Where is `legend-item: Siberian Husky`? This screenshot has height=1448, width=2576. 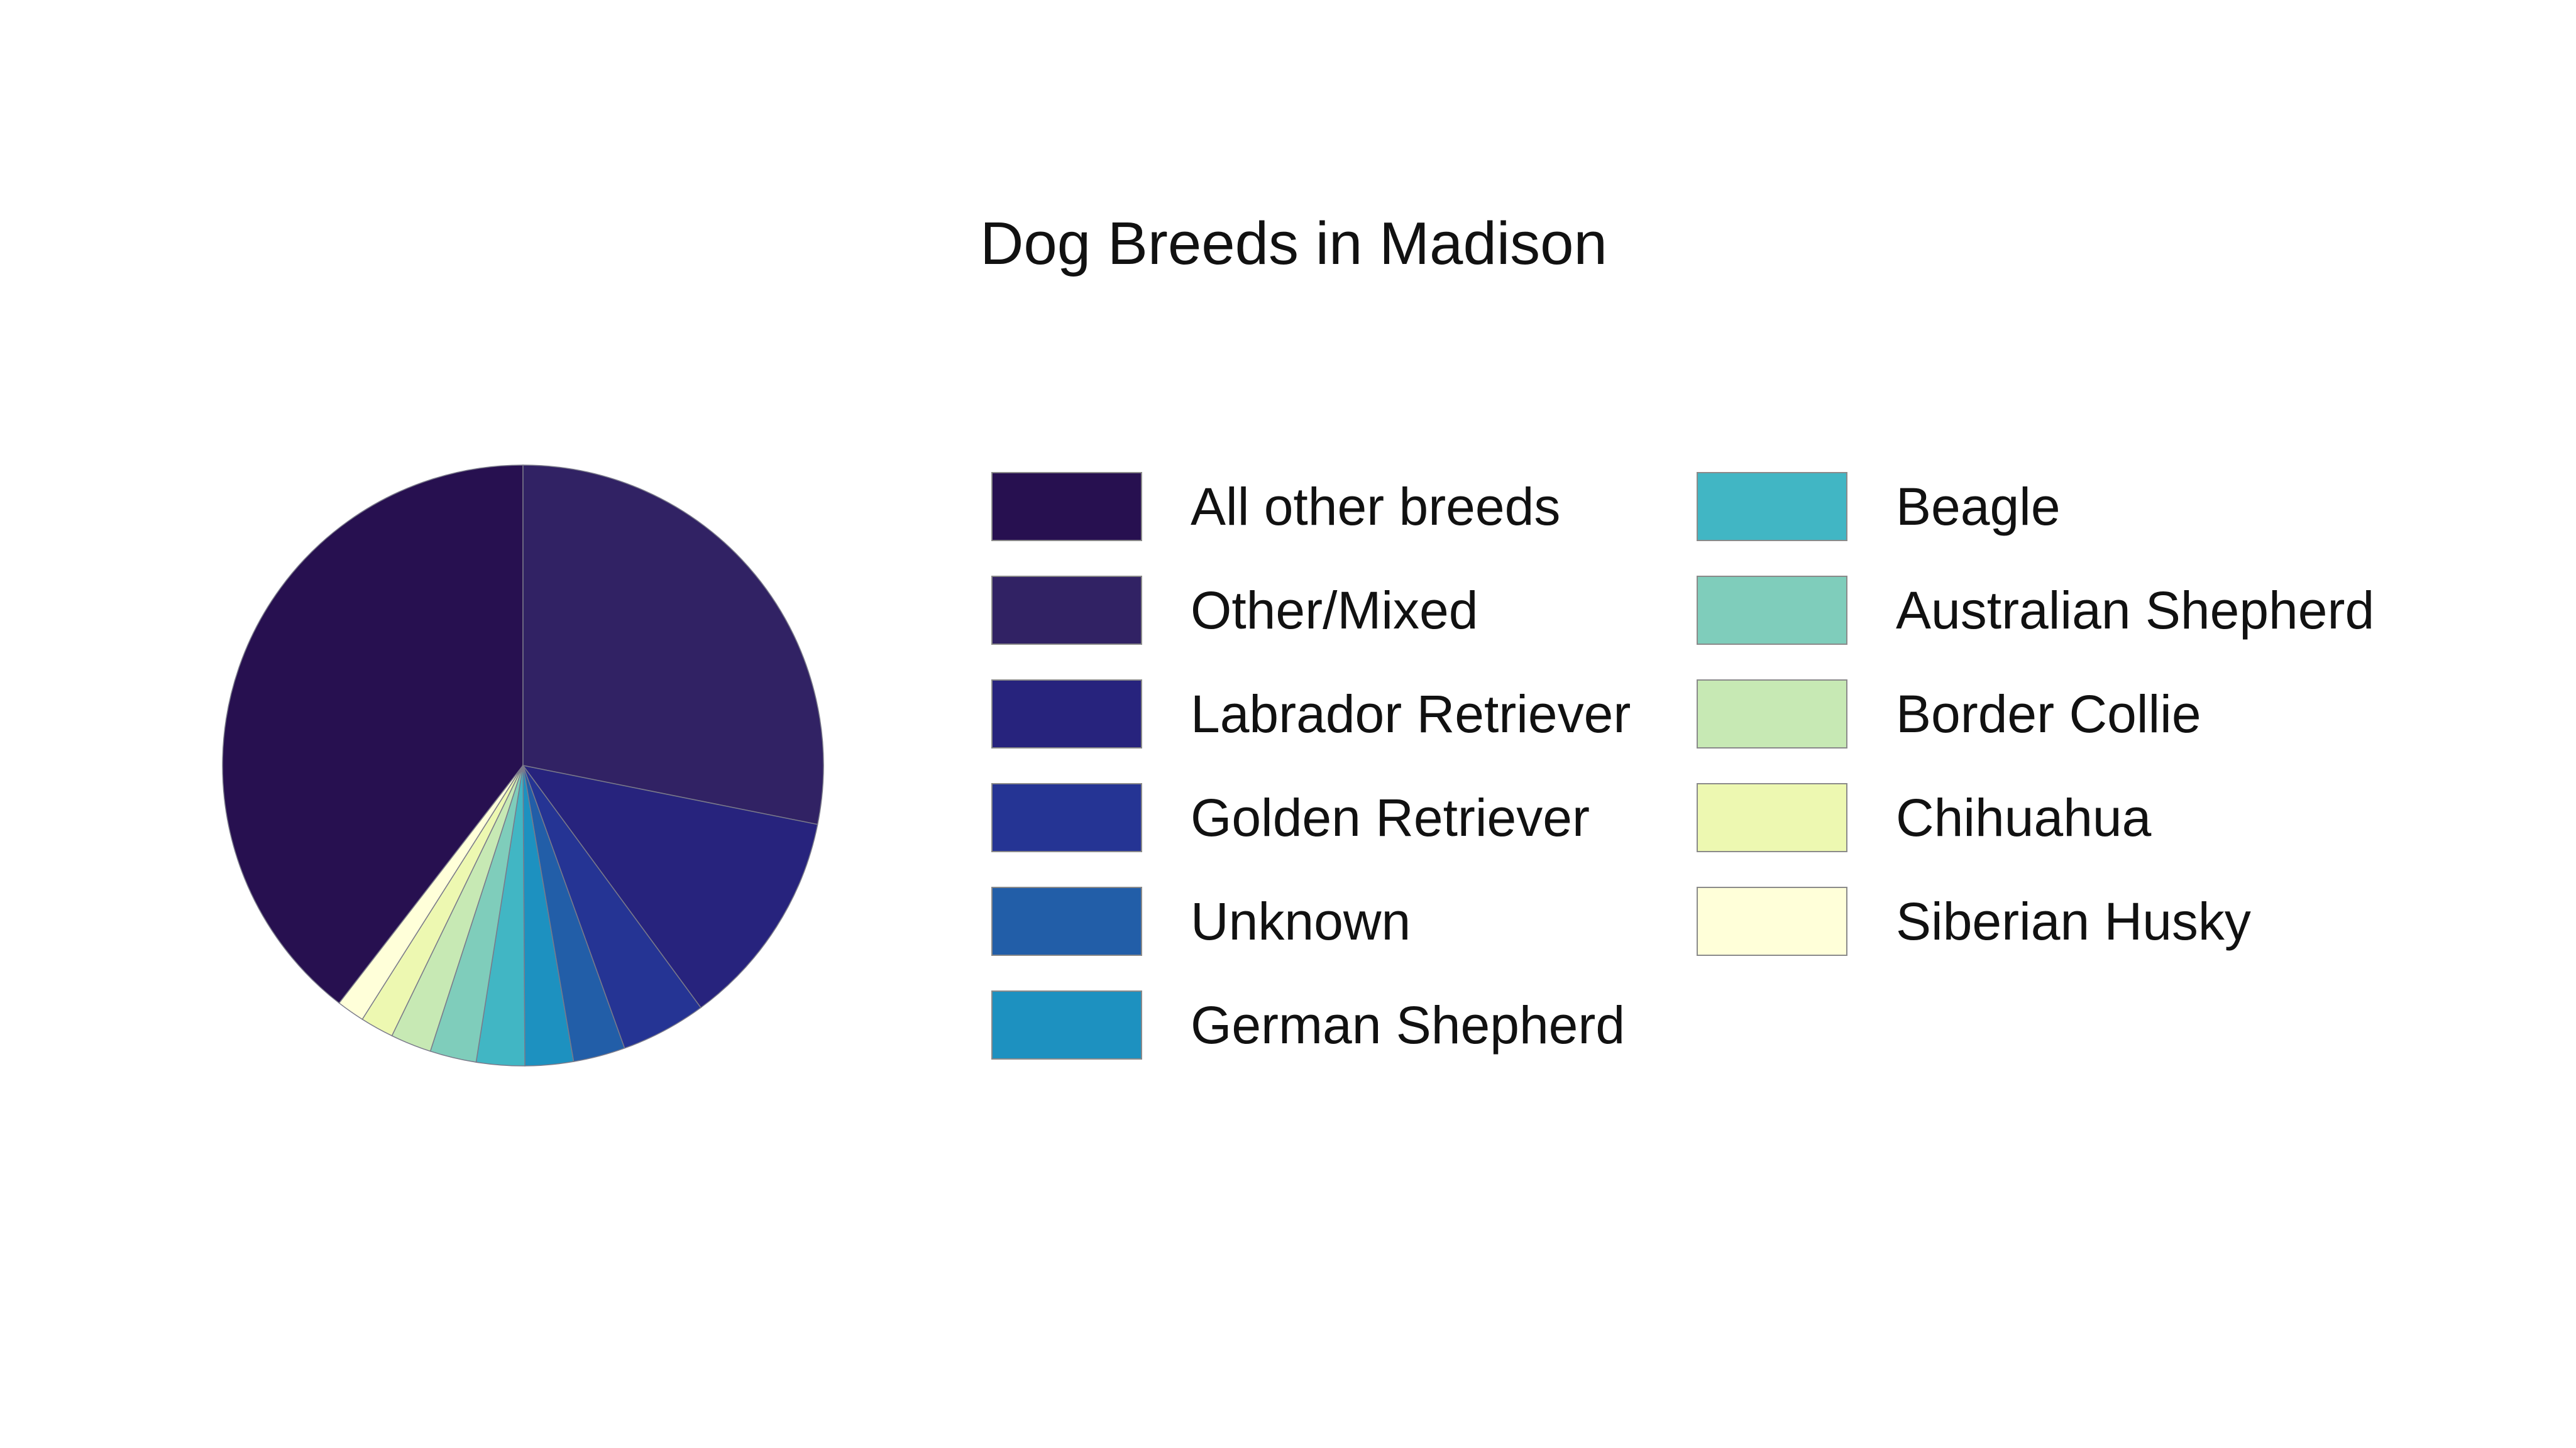
legend-item: Siberian Husky is located at coordinates (1974, 921).